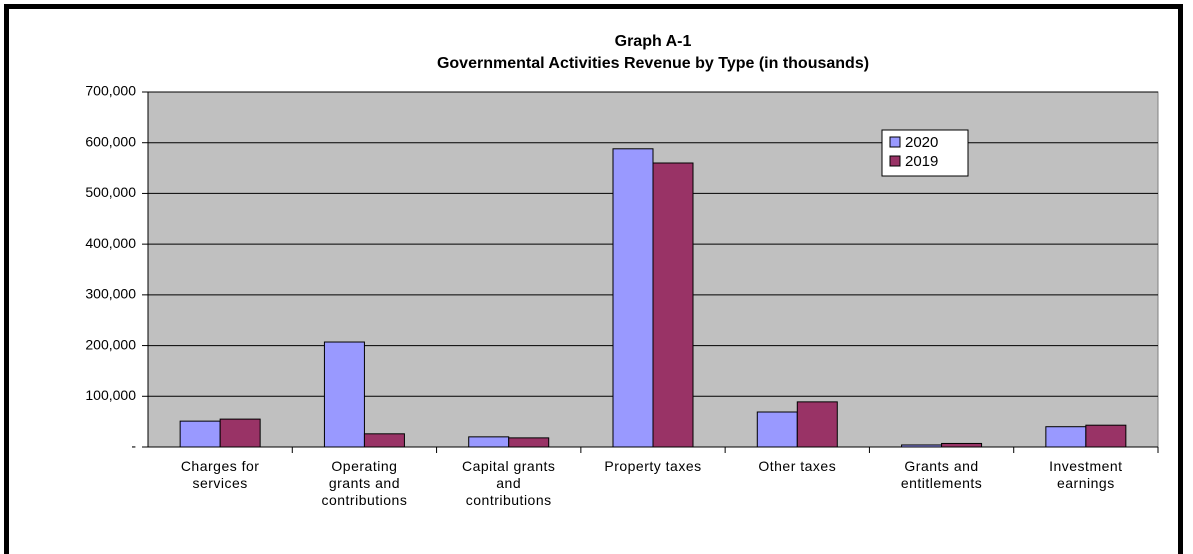 The width and height of the screenshot is (1193, 554). I want to click on x-tick-label: Other taxes, so click(797, 466).